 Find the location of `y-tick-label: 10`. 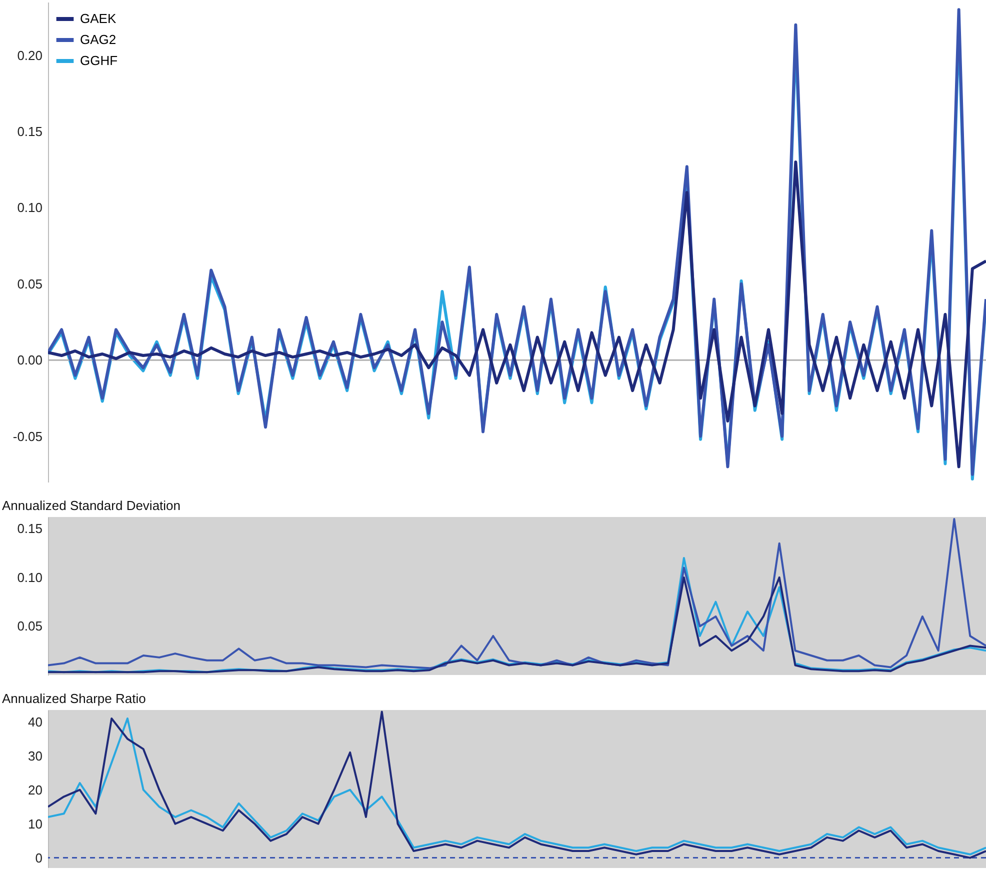

y-tick-label: 10 is located at coordinates (35, 824).